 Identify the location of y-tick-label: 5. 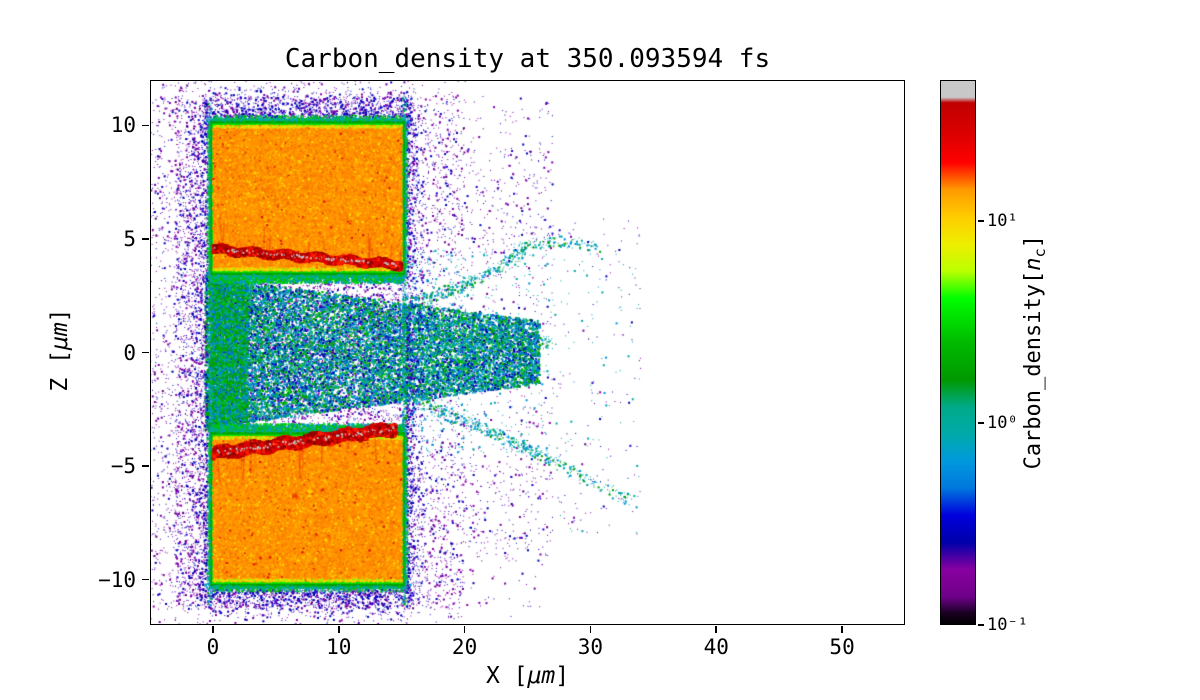
(129, 238).